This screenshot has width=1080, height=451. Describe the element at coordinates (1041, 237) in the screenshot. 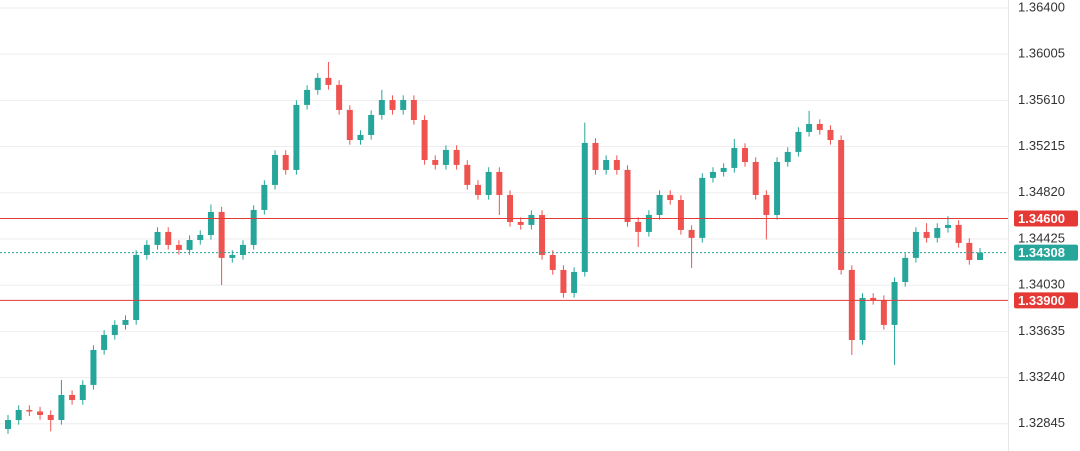

I see `y-tick-label: 1.34425` at that location.